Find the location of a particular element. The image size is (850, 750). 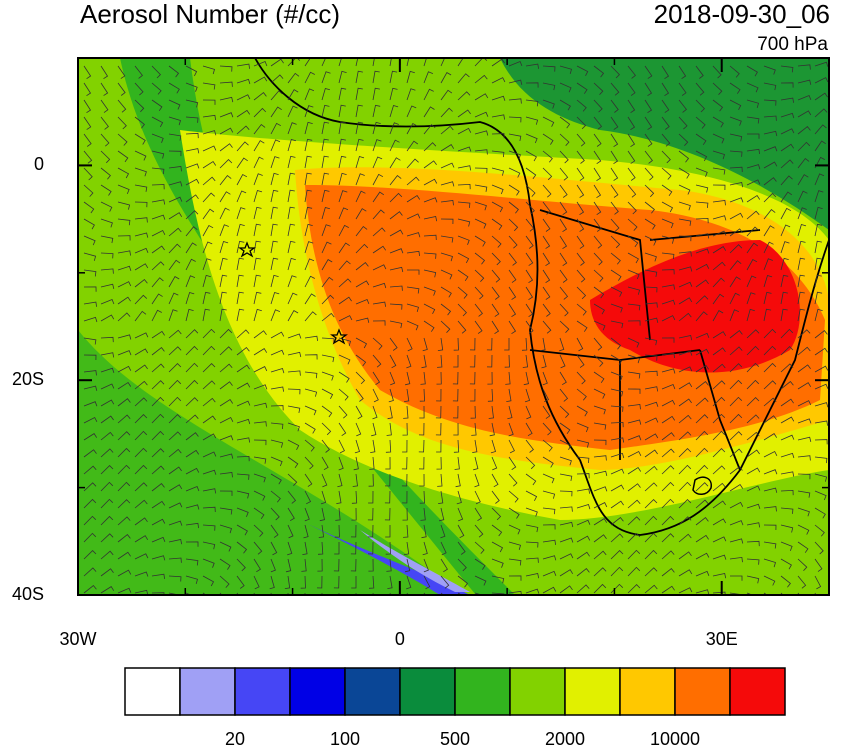

map-title: Aerosol Number (#/cc) is located at coordinates (210, 14).